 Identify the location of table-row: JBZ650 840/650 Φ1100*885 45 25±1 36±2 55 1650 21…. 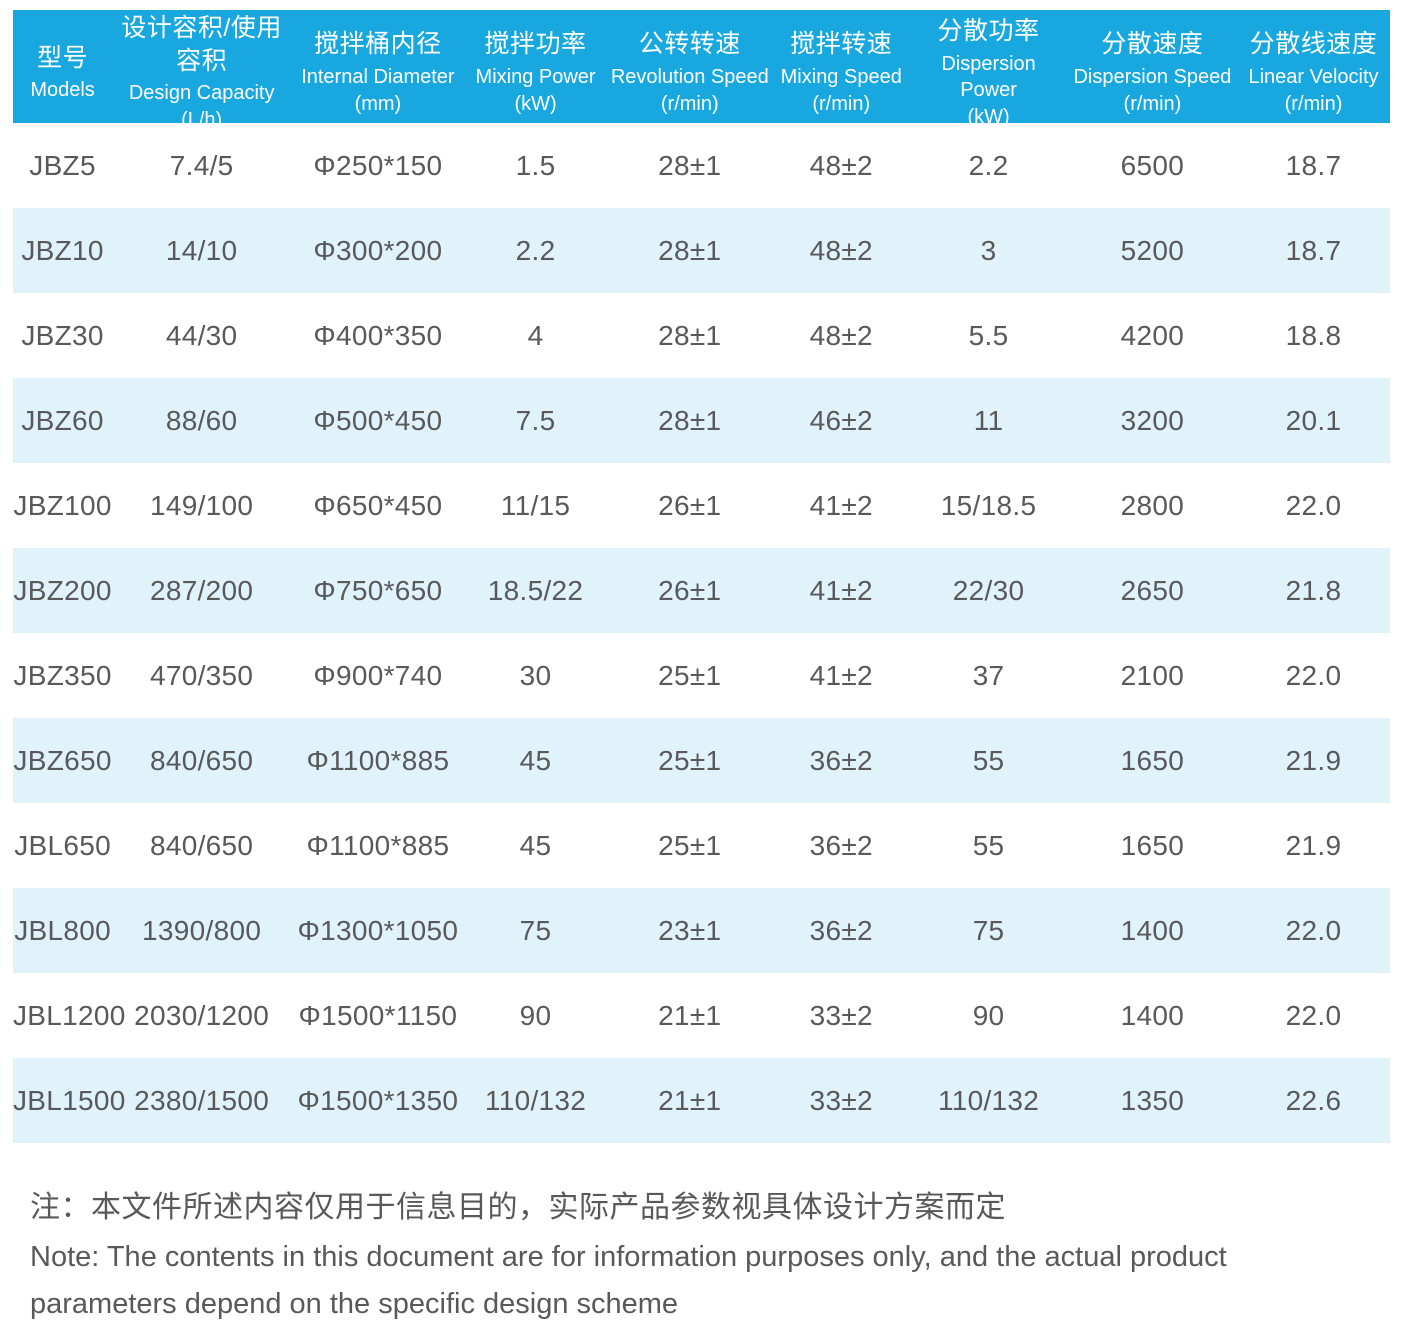
(701, 760).